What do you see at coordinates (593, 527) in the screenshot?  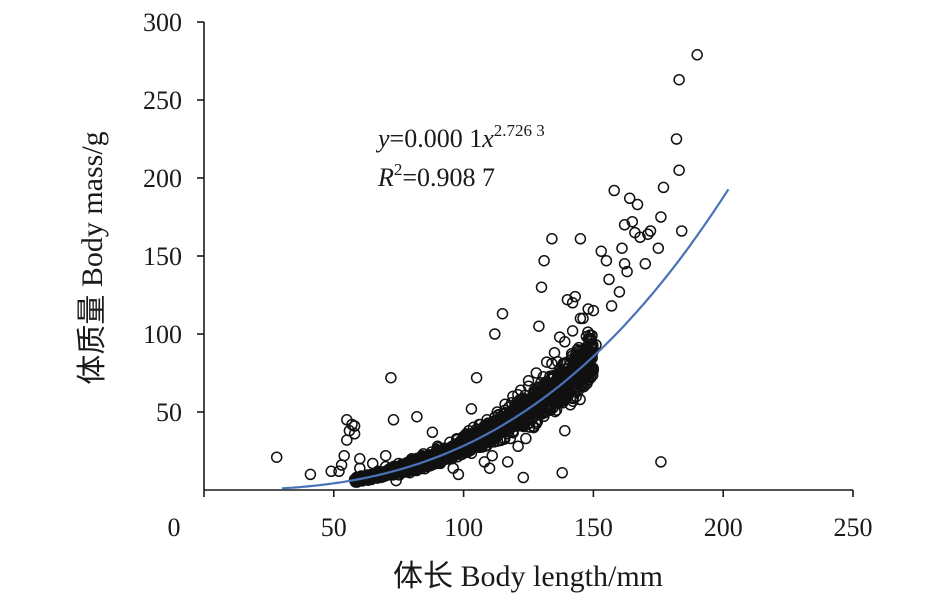 I see `x-tick-label: 150` at bounding box center [593, 527].